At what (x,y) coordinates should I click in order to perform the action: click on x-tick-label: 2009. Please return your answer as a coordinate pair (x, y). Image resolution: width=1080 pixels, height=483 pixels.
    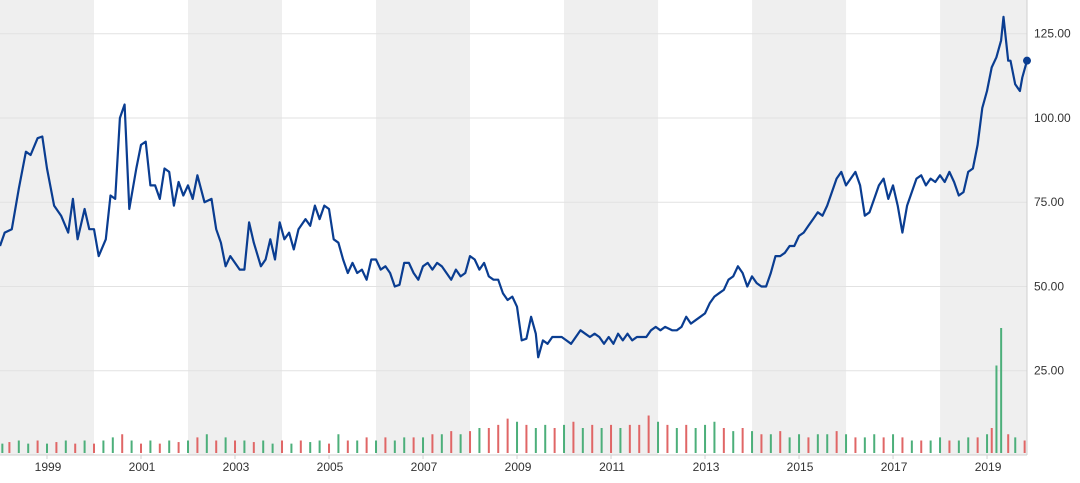
    Looking at the image, I should click on (518, 467).